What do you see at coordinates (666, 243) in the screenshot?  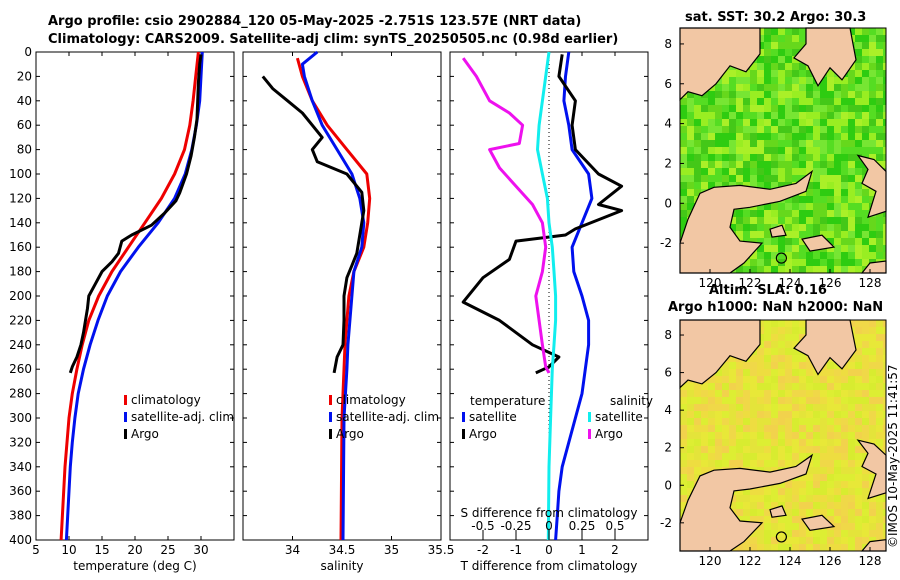 I see `map-y-tick-label: -2` at bounding box center [666, 243].